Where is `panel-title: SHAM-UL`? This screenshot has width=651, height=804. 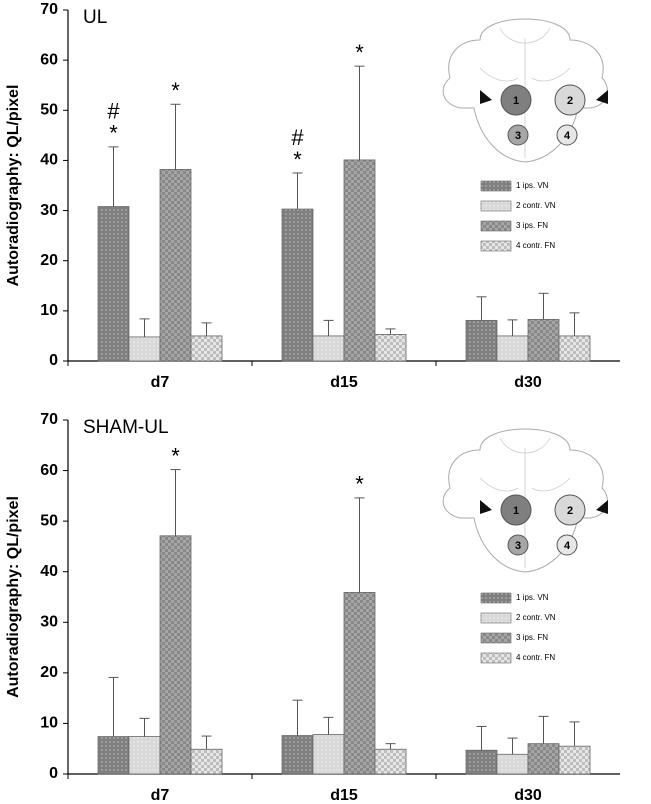
panel-title: SHAM-UL is located at coordinates (126, 427).